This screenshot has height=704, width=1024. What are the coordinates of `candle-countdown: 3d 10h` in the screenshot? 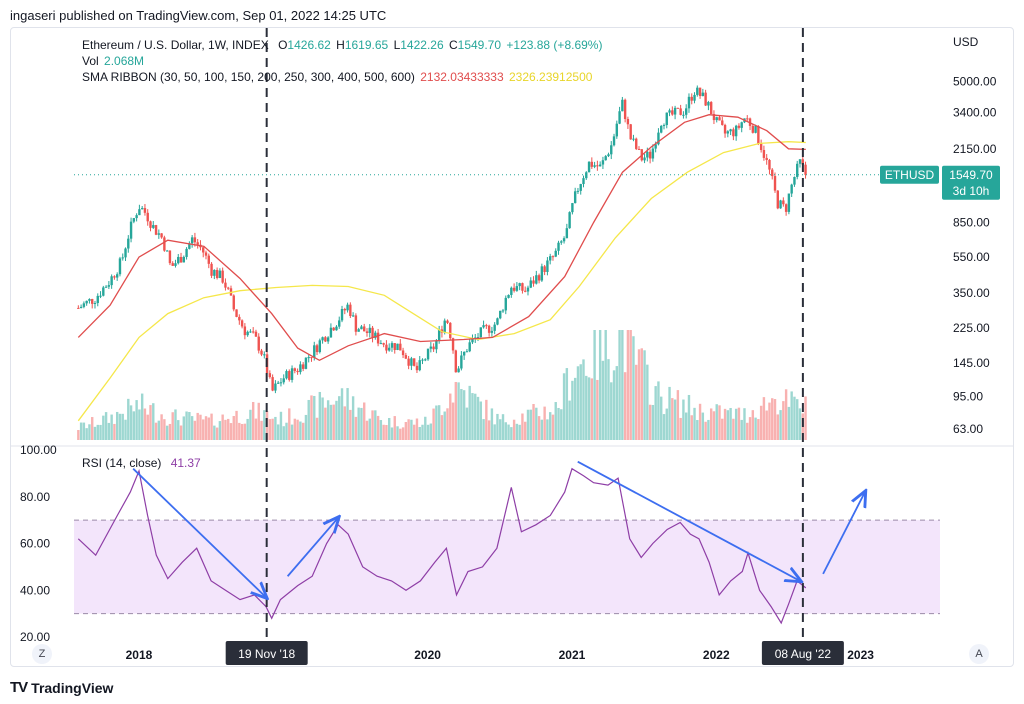 It's located at (971, 191).